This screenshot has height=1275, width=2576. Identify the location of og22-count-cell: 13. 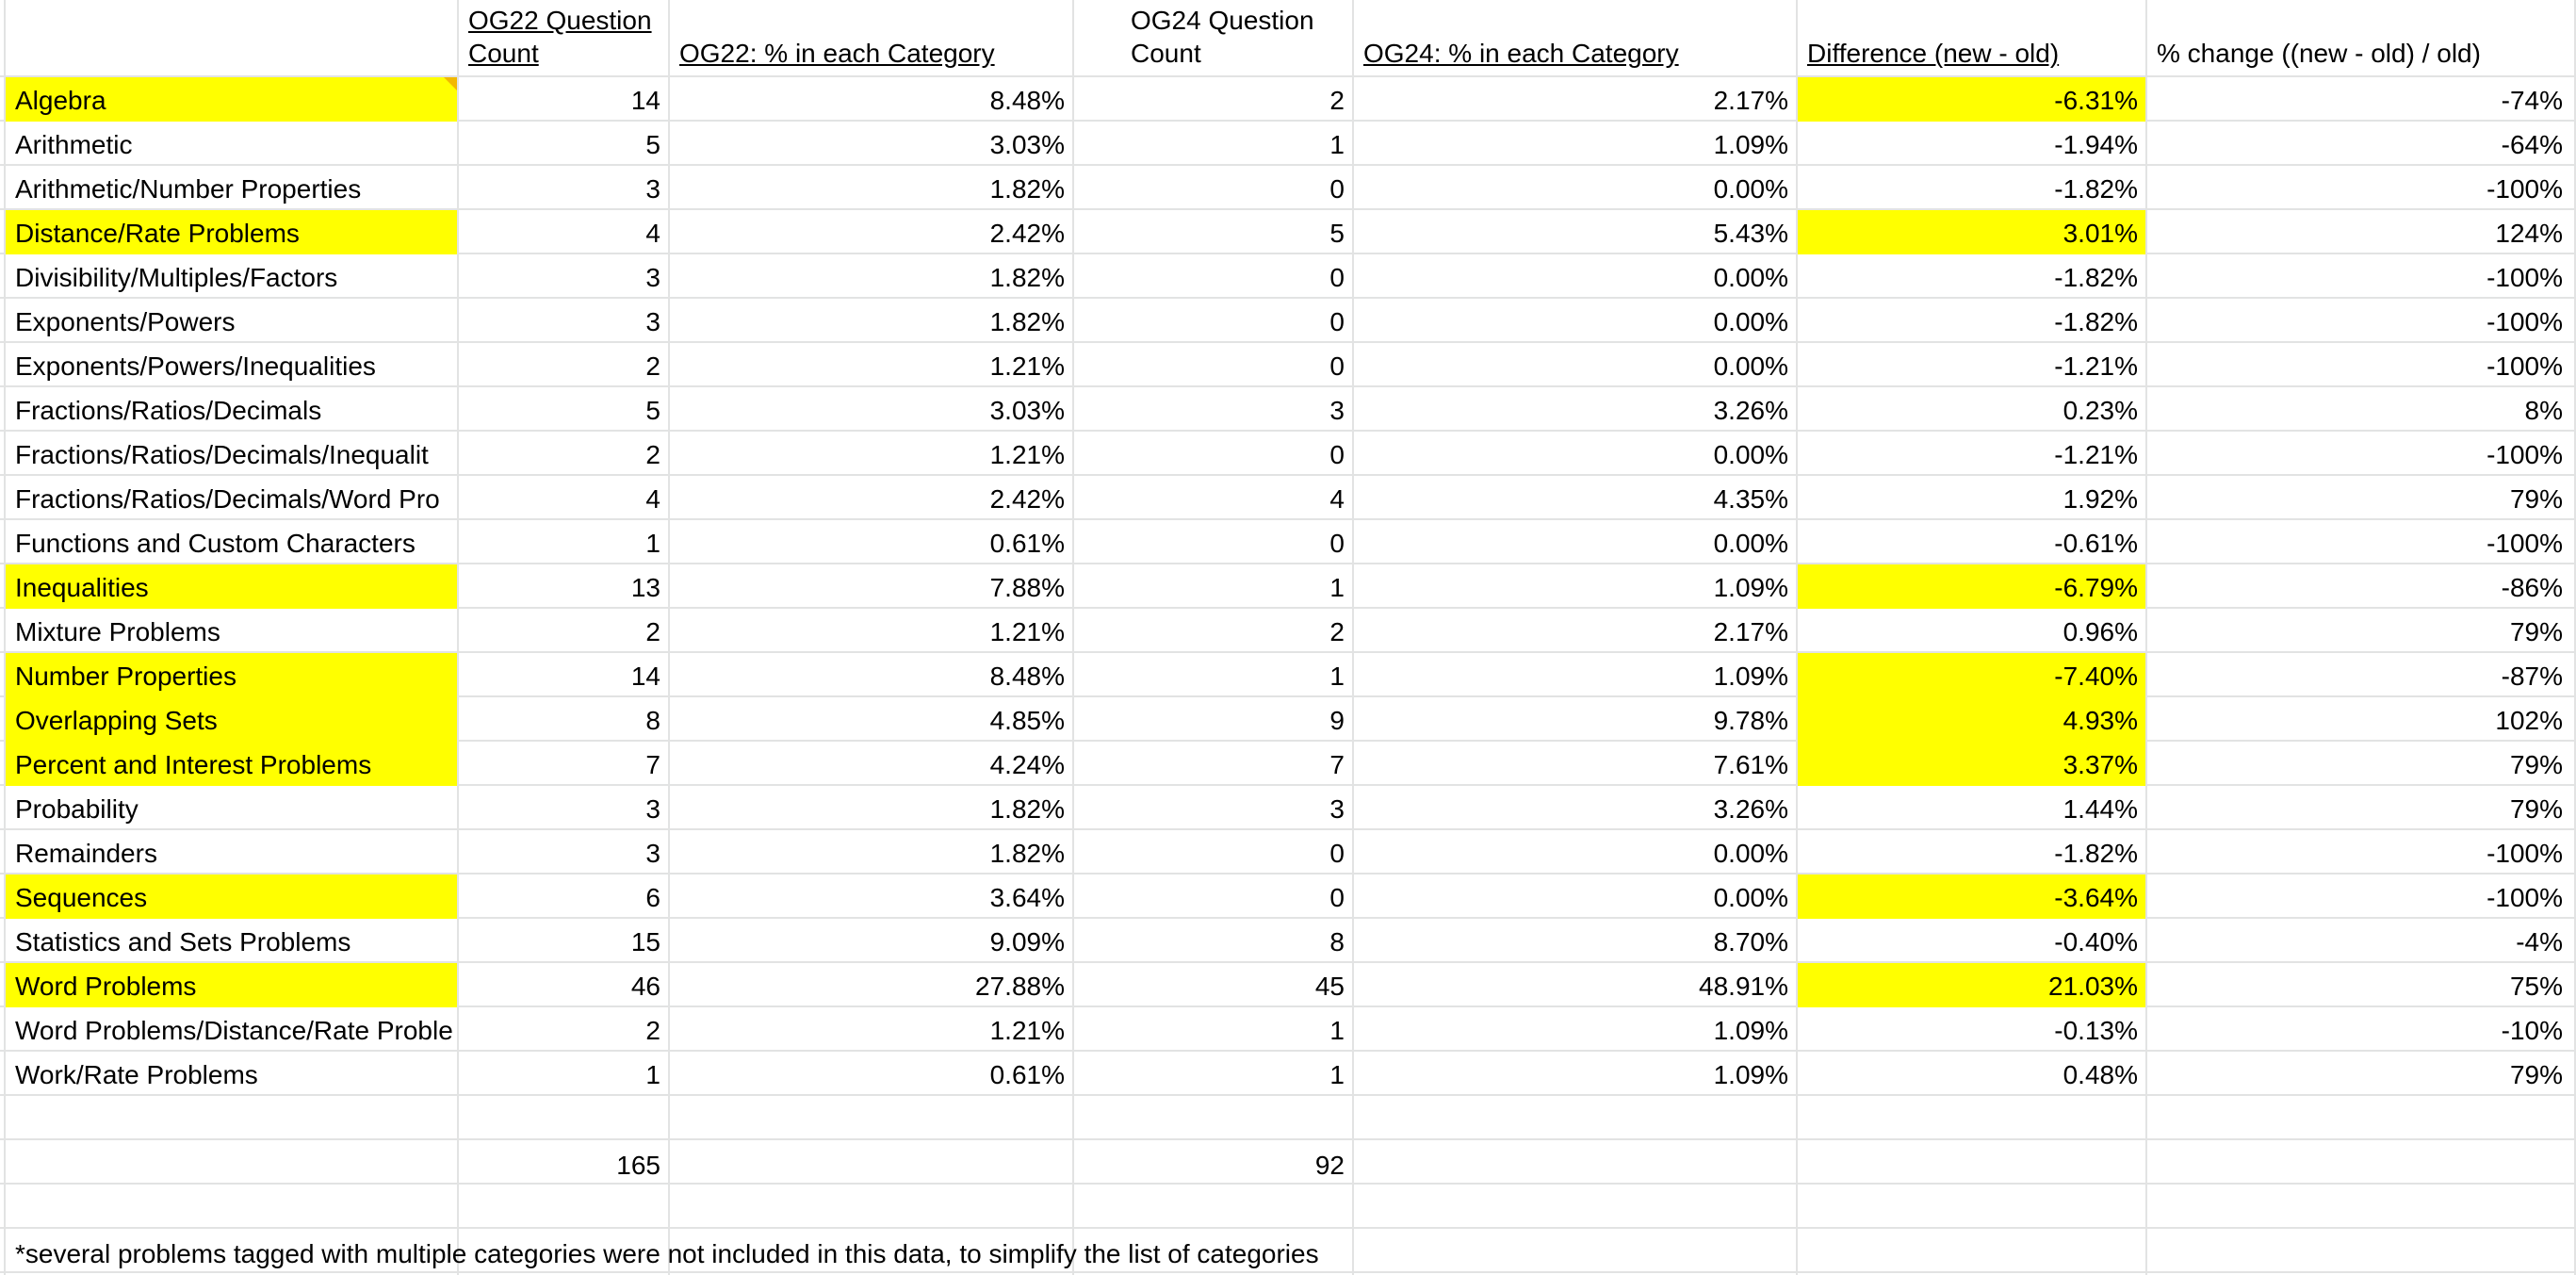
(645, 588).